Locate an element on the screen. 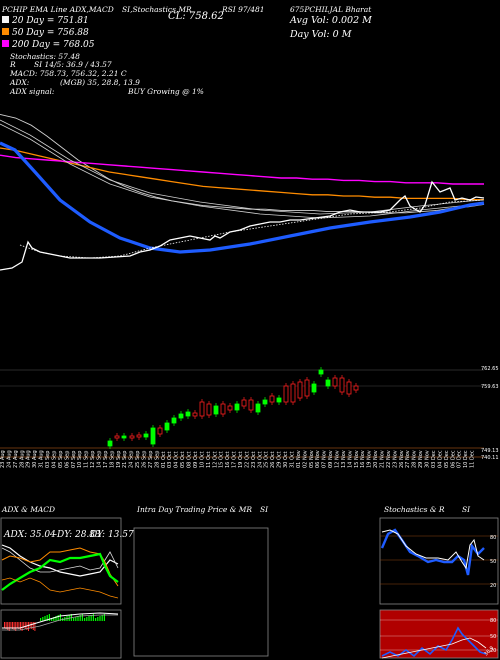 The height and width of the screenshot is (660, 500). stoch-y-label: 50 is located at coordinates (493, 562).